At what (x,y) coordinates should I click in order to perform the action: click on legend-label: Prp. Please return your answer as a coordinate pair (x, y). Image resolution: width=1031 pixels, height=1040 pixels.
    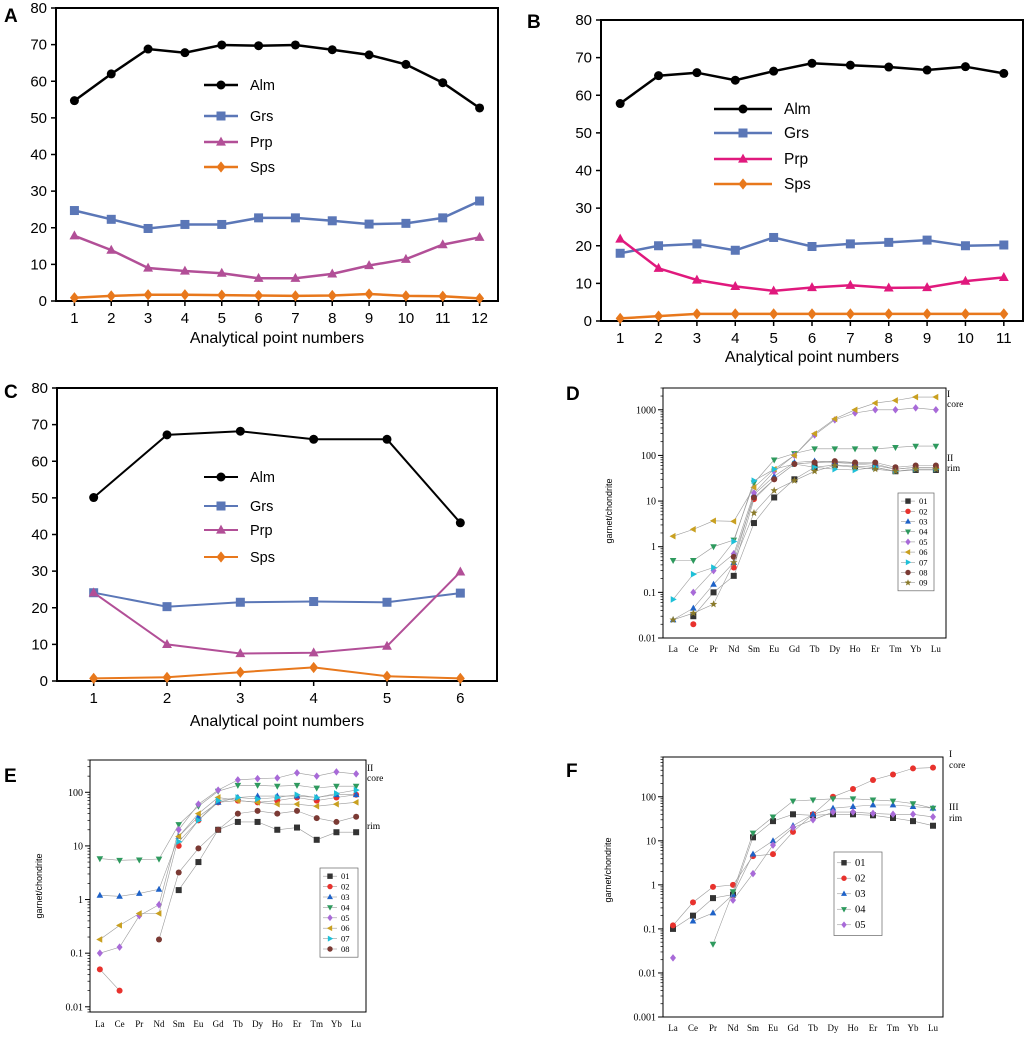
    Looking at the image, I should click on (261, 143).